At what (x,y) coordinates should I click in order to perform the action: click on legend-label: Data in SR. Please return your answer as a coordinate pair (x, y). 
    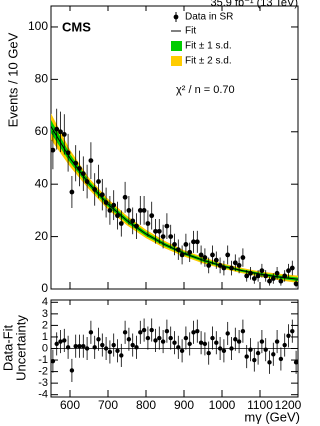
    Looking at the image, I should click on (209, 17).